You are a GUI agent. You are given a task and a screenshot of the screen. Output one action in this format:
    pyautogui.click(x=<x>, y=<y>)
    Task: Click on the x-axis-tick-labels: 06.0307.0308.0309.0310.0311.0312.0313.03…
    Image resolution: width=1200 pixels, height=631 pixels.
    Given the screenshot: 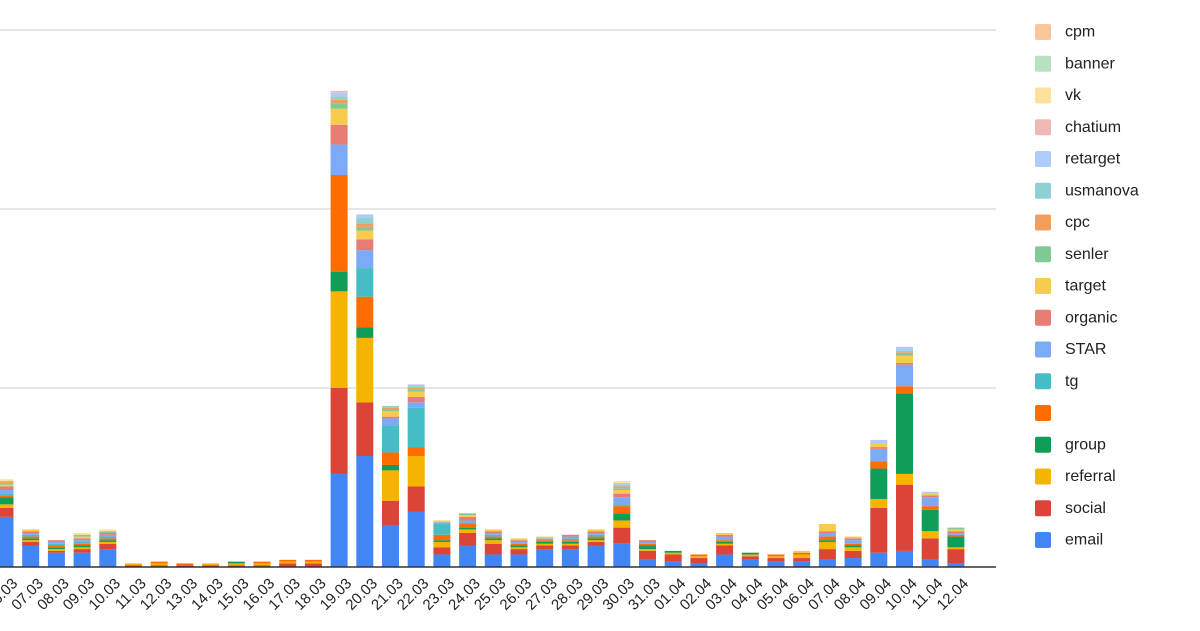 What is the action you would take?
    pyautogui.click(x=486, y=594)
    